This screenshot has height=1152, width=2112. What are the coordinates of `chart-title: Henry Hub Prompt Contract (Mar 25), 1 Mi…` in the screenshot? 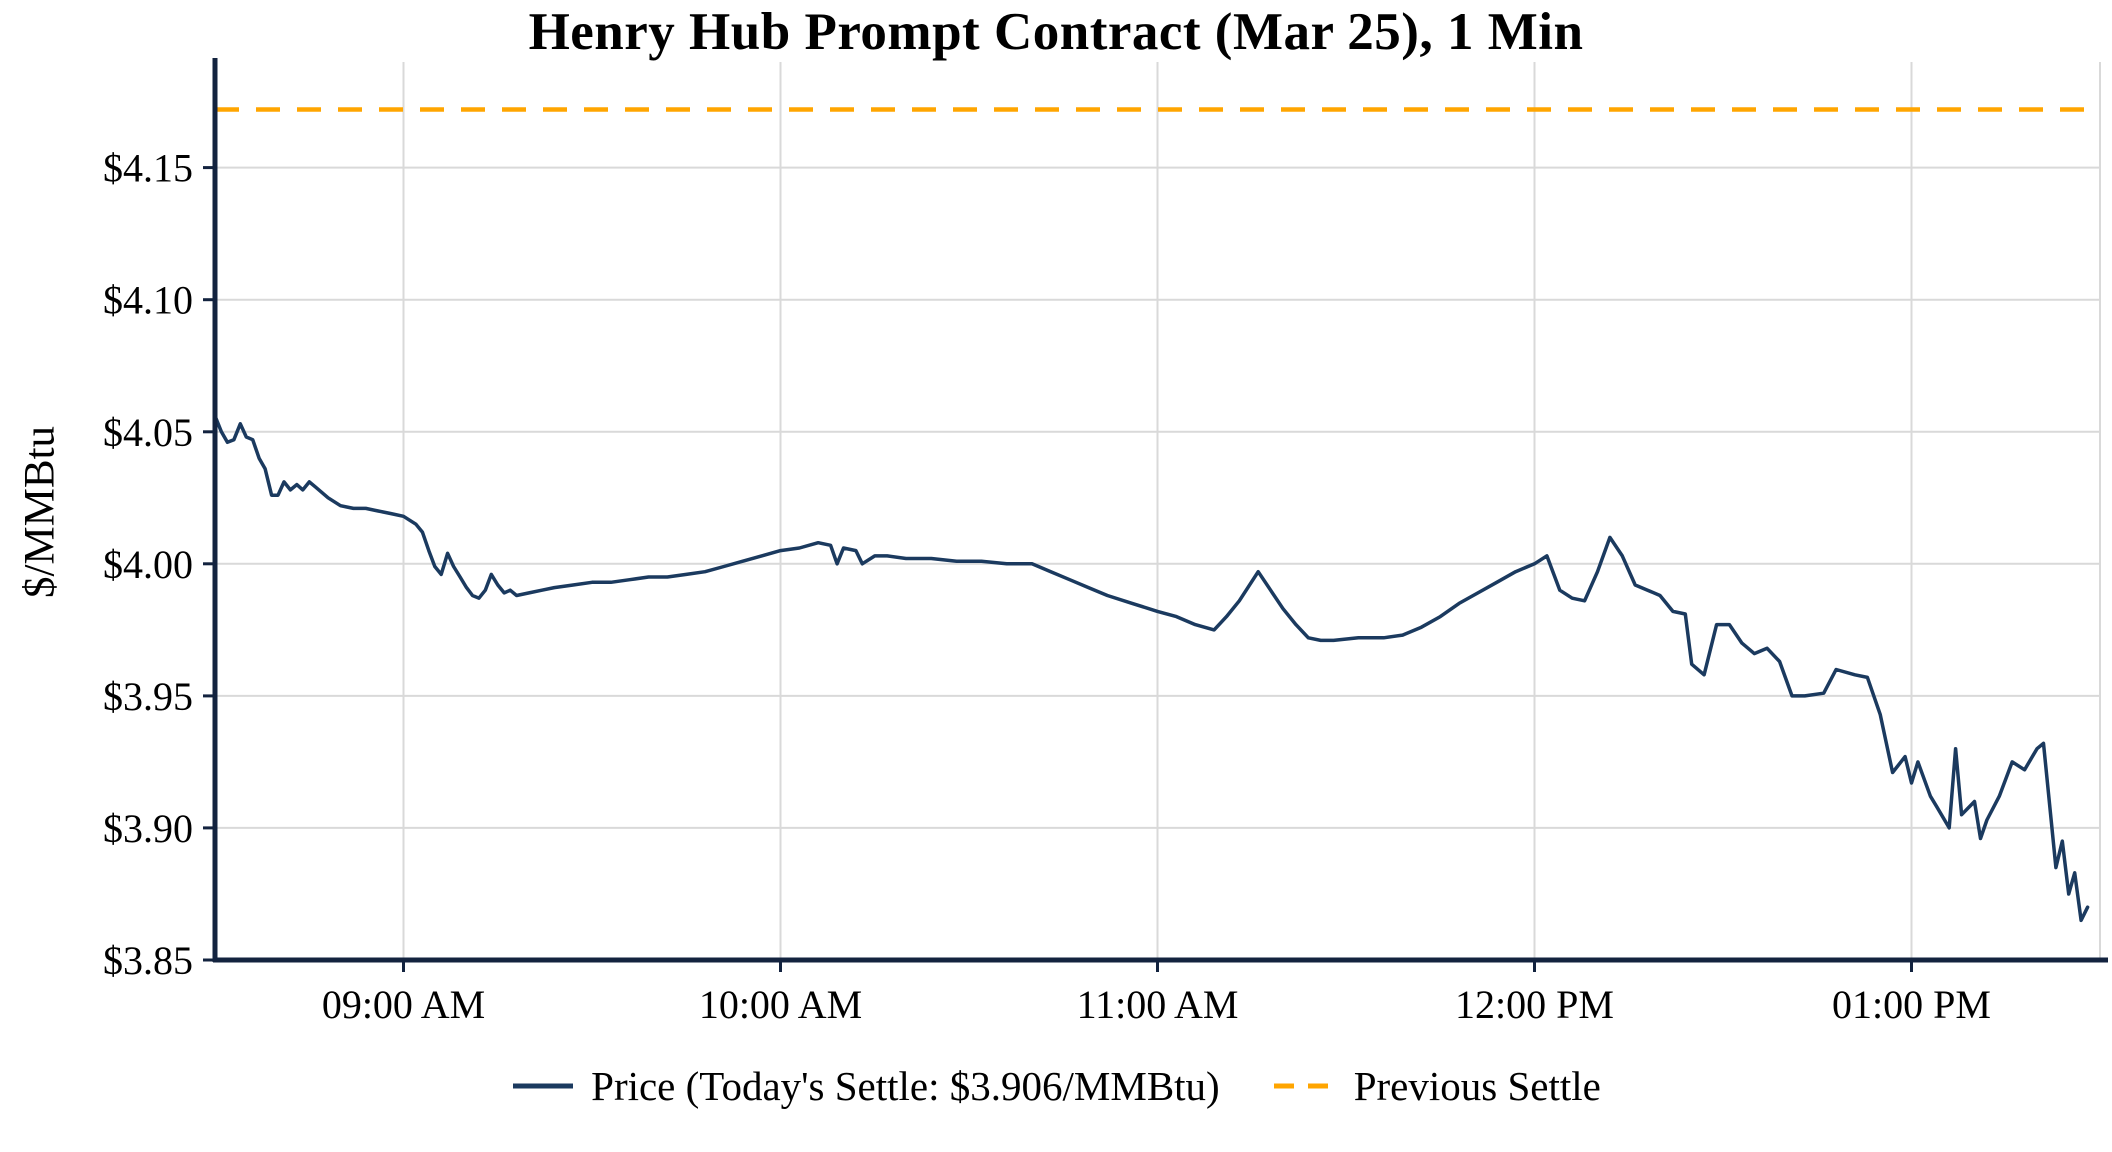 It's located at (1056, 32).